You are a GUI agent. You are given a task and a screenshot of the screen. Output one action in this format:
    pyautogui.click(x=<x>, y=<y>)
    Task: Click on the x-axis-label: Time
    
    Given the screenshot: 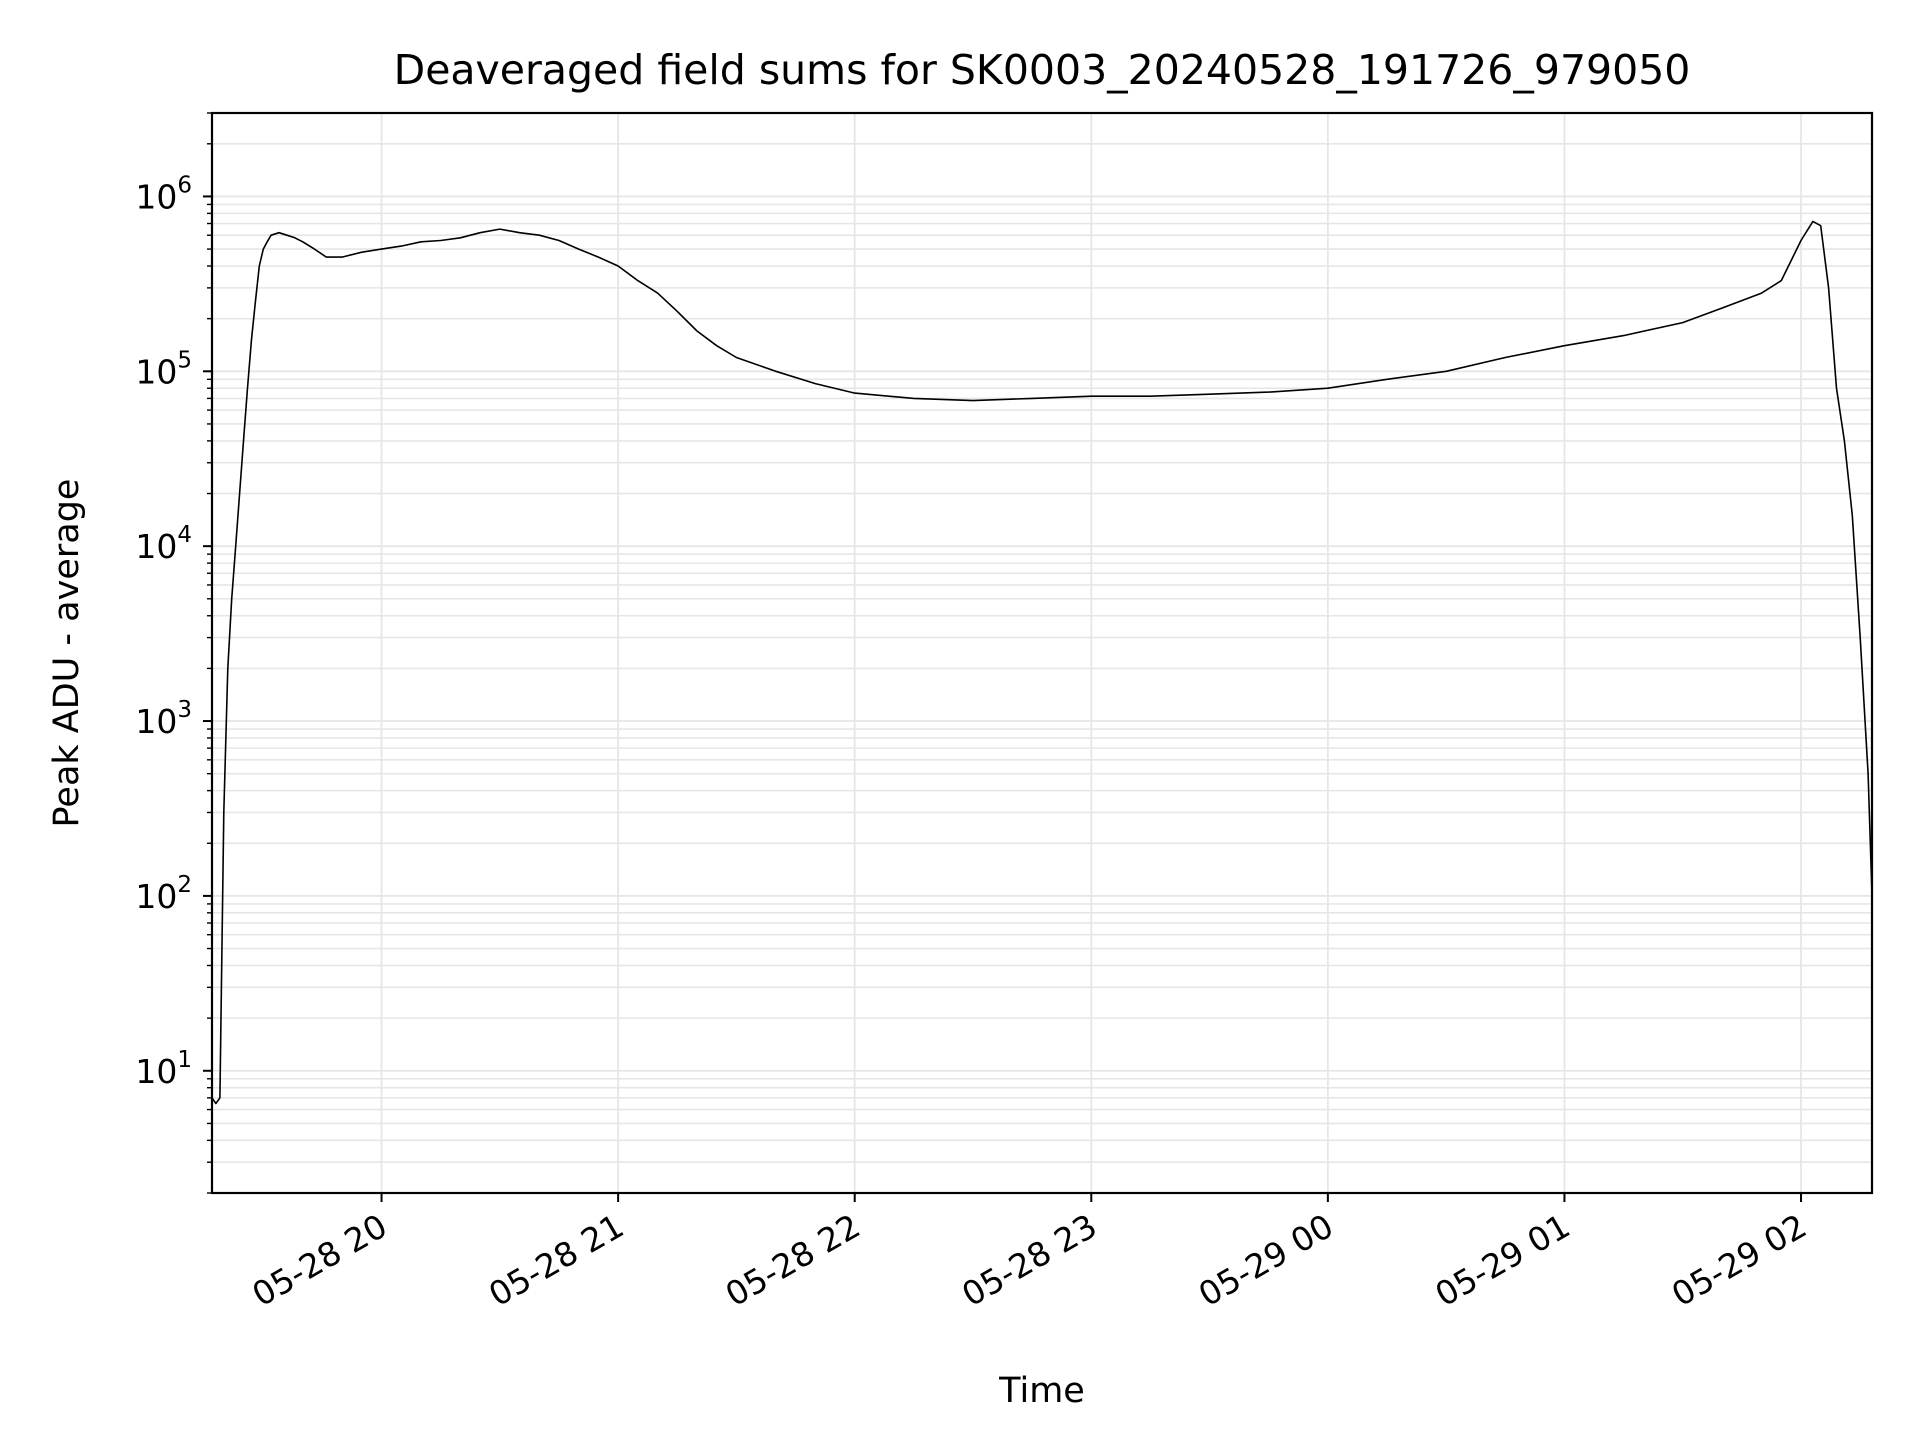 What is the action you would take?
    pyautogui.click(x=1041, y=1391)
    